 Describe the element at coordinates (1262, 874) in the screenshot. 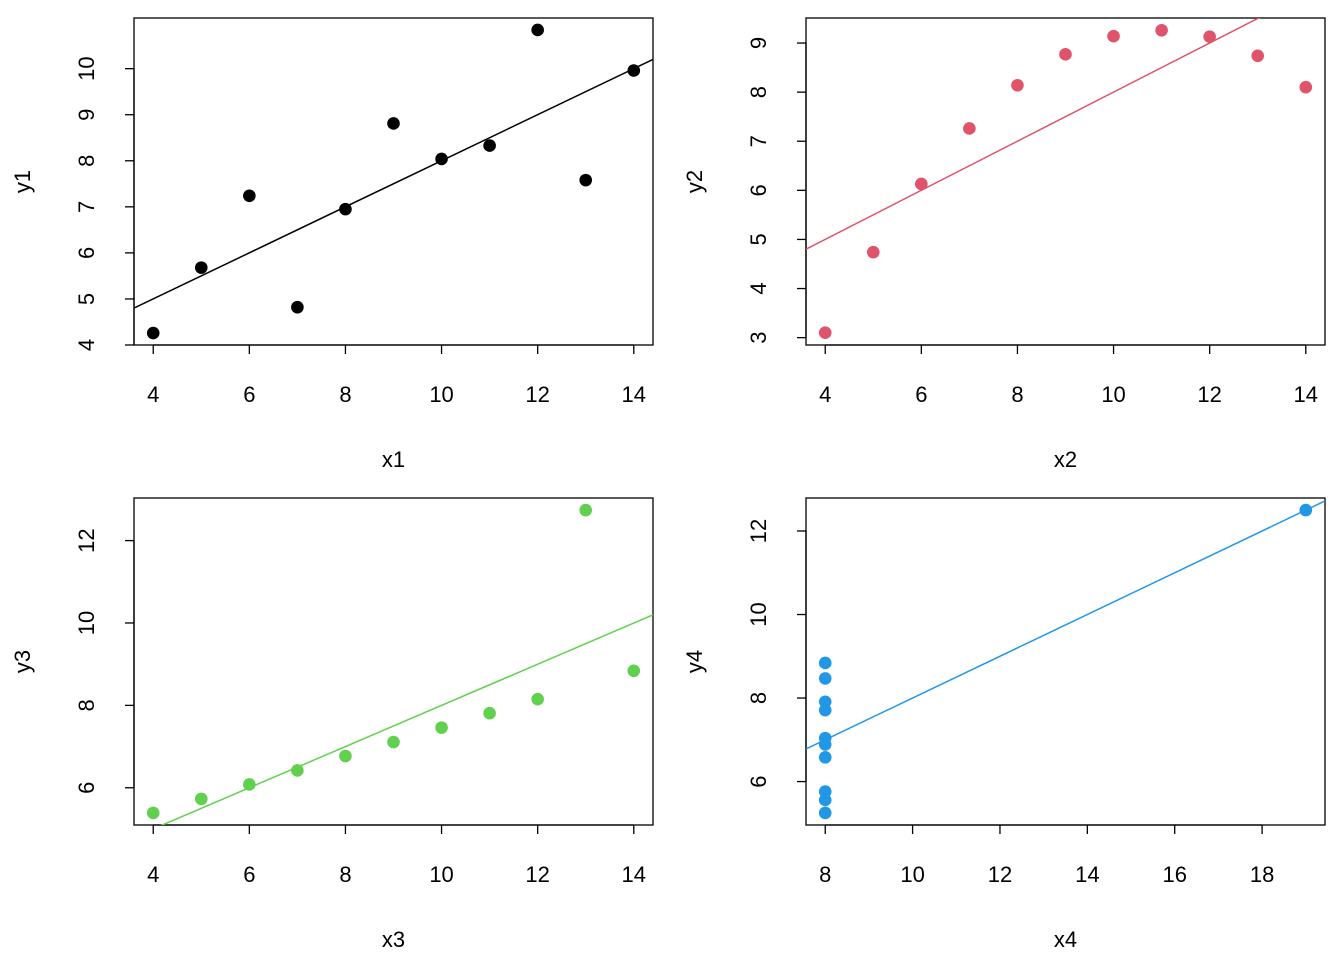

I see `x-tick-label: 18` at that location.